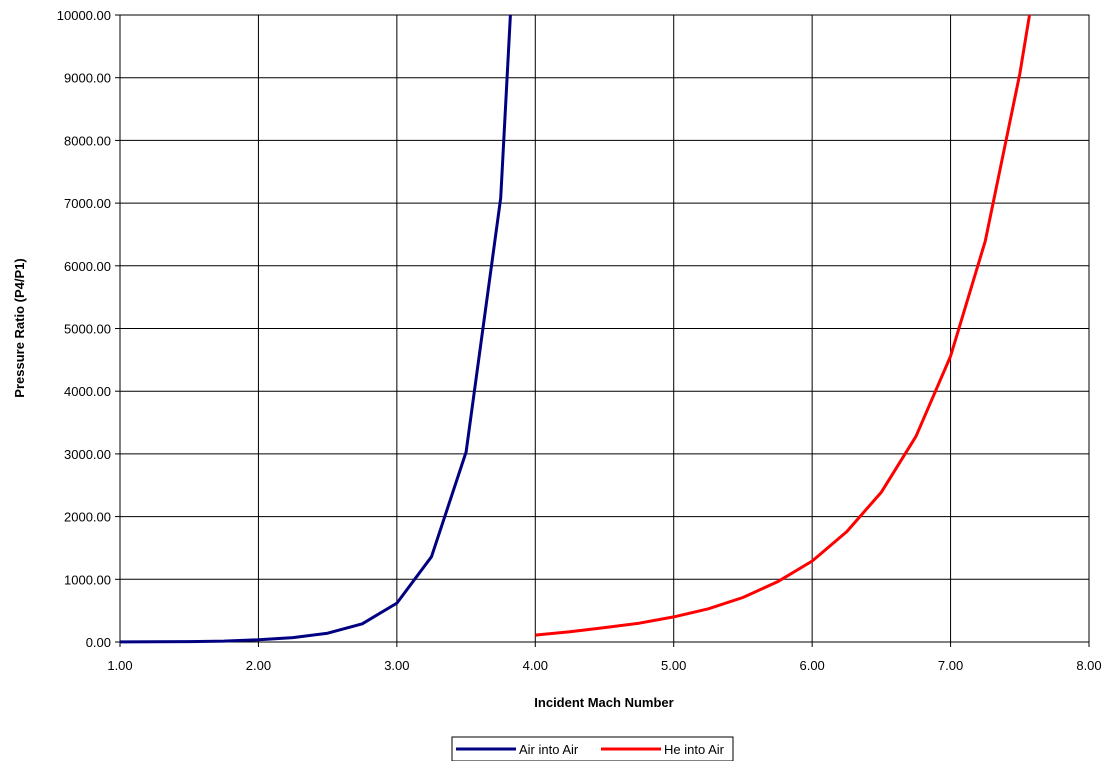 Image resolution: width=1111 pixels, height=761 pixels. Describe the element at coordinates (98, 642) in the screenshot. I see `y-tick-label: 0.00` at that location.